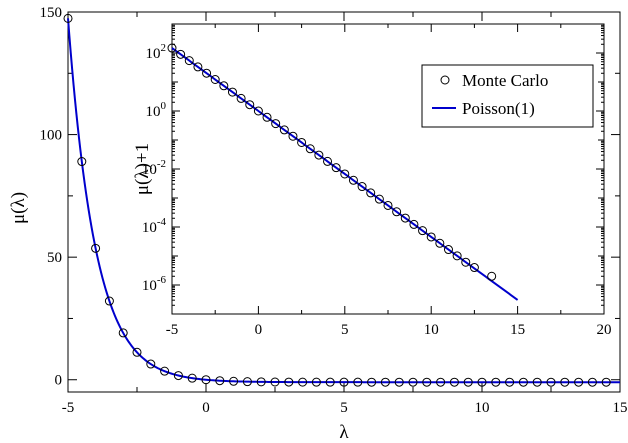  Describe the element at coordinates (54, 258) in the screenshot. I see `main-y-tick-label: 50` at that location.